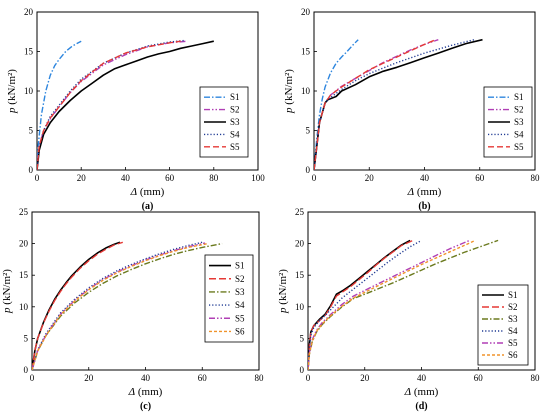  What do you see at coordinates (148, 206) in the screenshot?
I see `panel-label: (a)` at bounding box center [148, 206].